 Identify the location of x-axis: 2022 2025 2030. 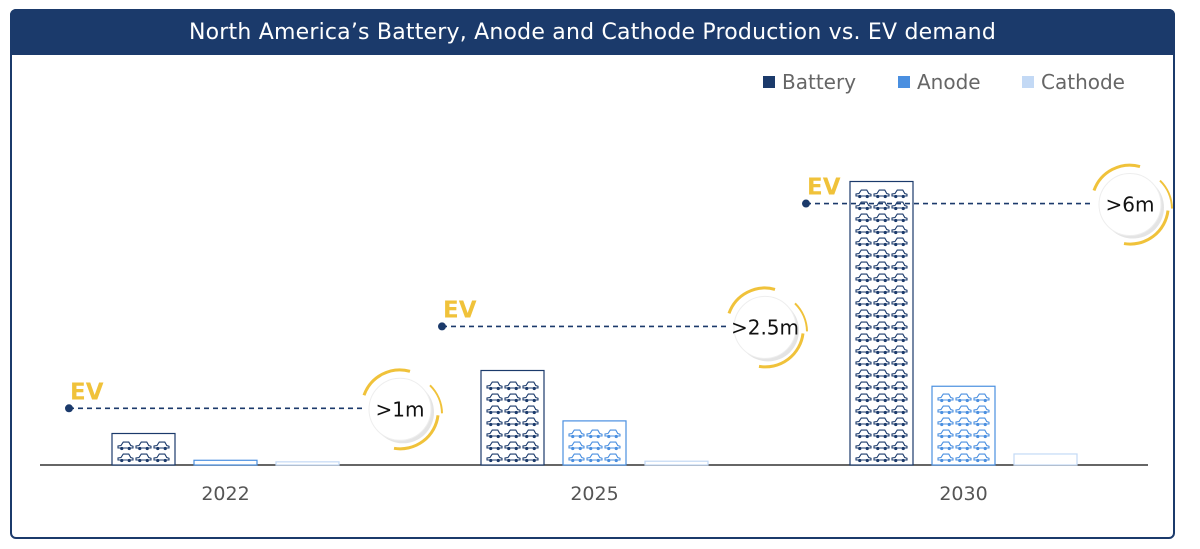
(594, 484).